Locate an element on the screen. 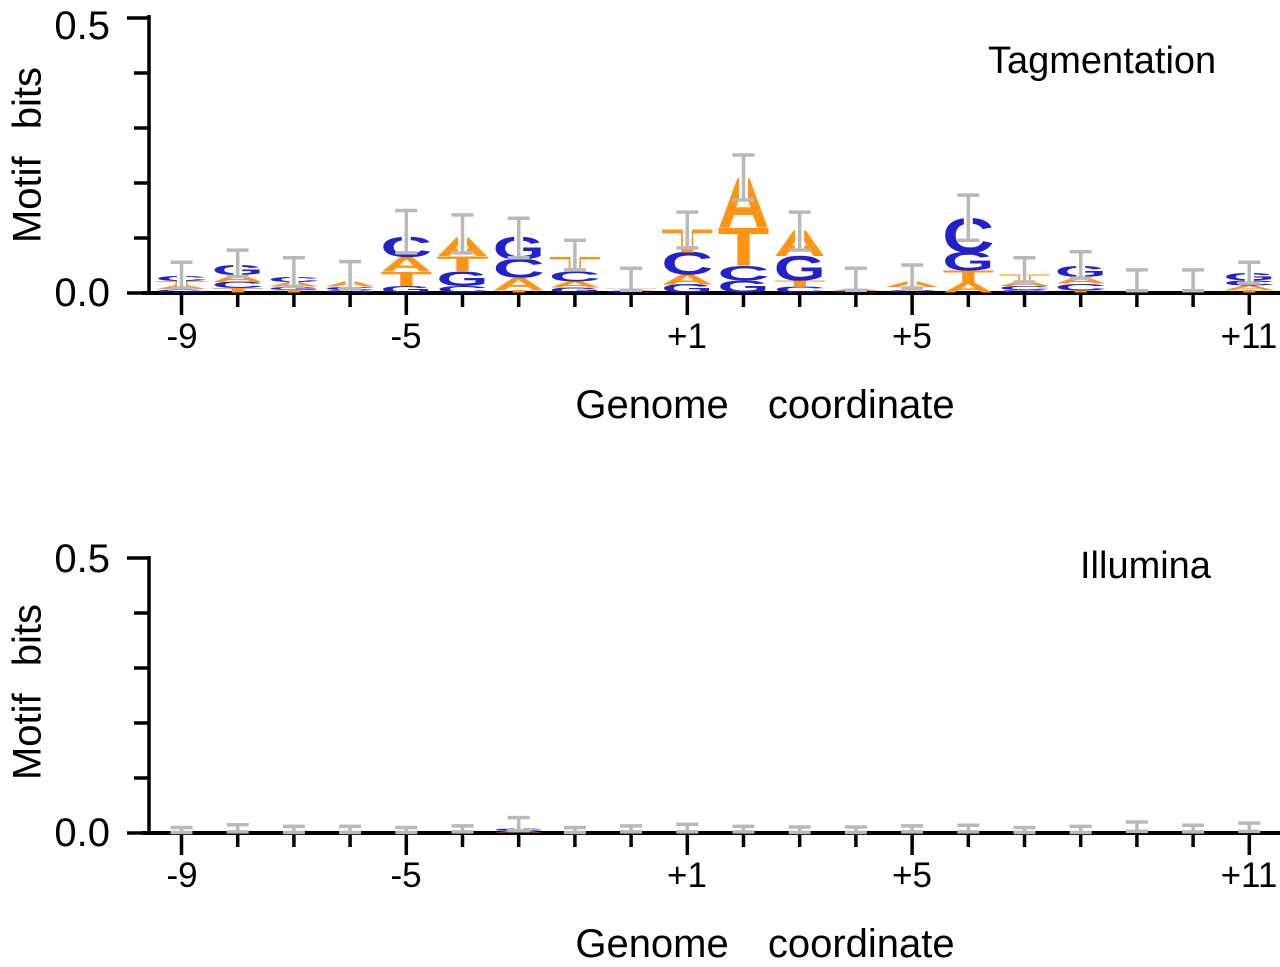 This screenshot has height=967, width=1280. y-tick-label-05-bottom: 0.5 is located at coordinates (82, 559).